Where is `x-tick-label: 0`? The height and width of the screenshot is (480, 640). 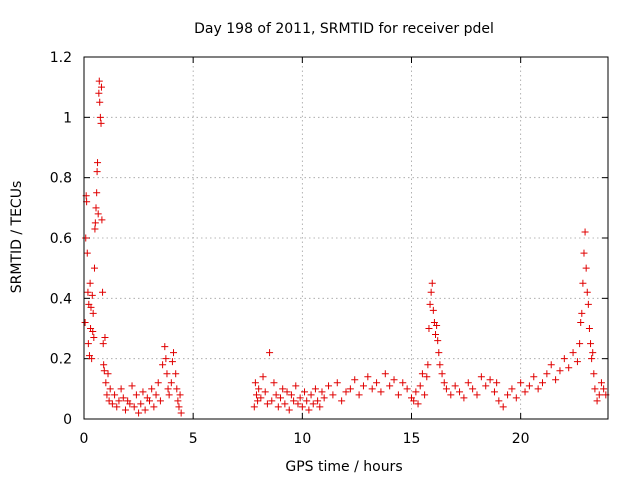
x-tick-label: 0 is located at coordinates (84, 439).